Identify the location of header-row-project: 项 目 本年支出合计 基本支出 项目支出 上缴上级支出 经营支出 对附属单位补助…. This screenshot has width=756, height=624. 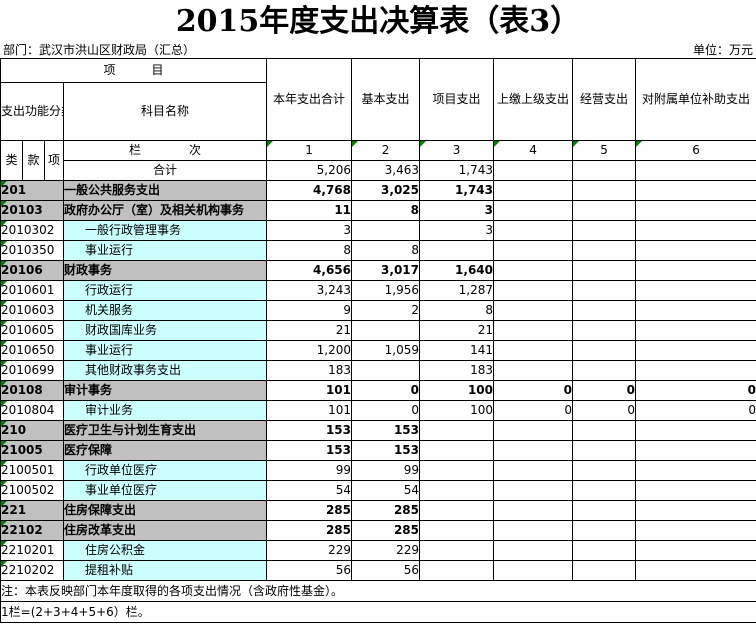
(378, 99).